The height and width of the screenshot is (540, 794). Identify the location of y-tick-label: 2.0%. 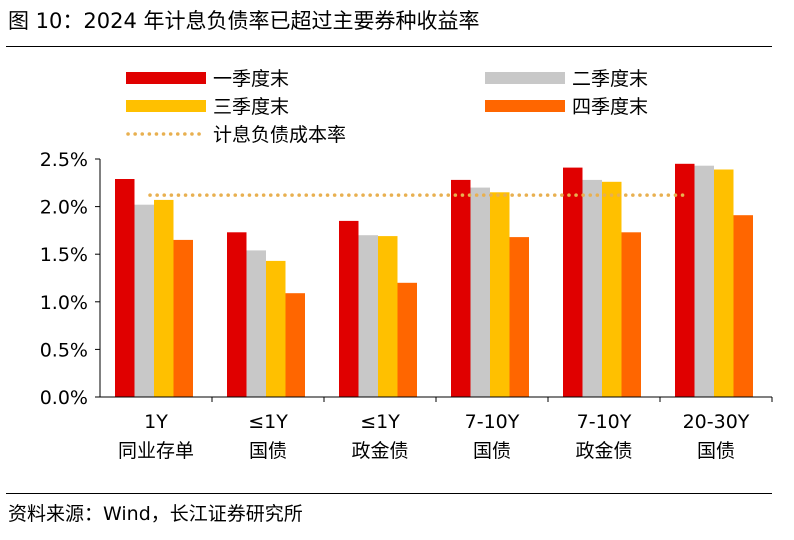
(64, 208).